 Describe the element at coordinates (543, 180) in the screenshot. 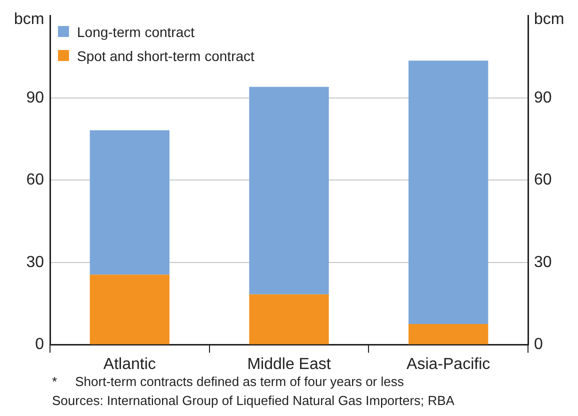

I see `y2-tick-label: 60` at that location.